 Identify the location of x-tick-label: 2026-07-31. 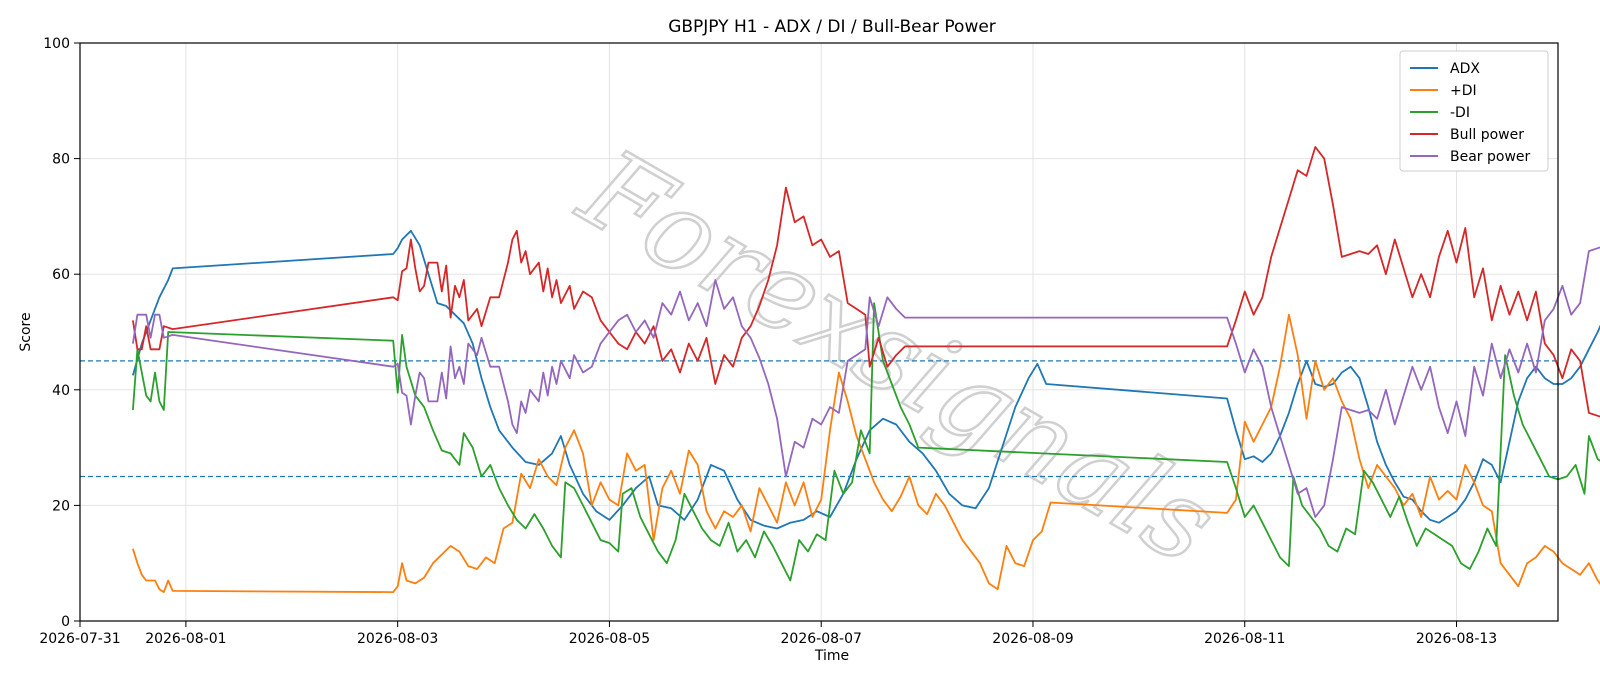
(79, 639).